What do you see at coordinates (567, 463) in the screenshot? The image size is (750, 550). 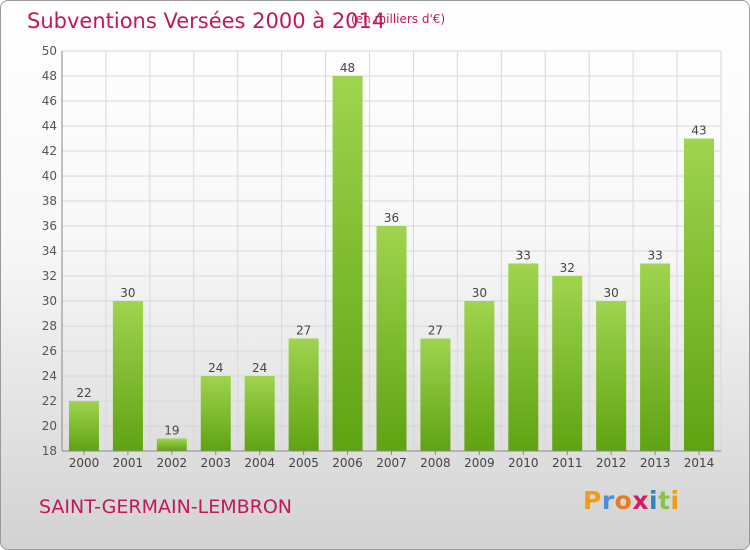 I see `x-tick-label: 2011` at bounding box center [567, 463].